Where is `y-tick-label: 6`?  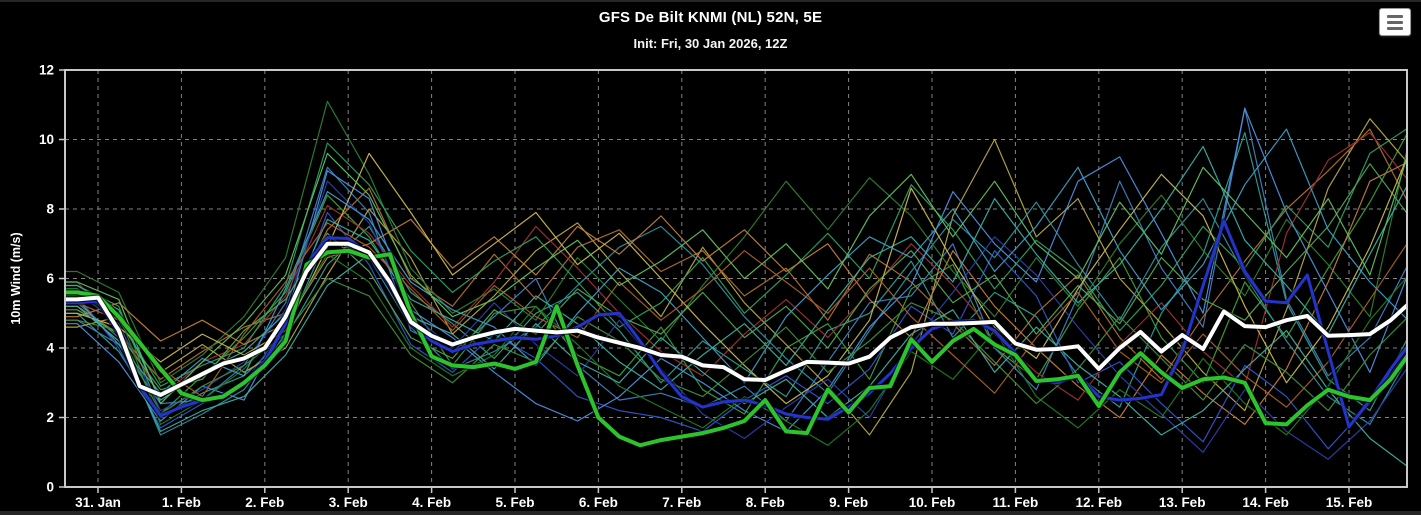
y-tick-label: 6 is located at coordinates (50, 278).